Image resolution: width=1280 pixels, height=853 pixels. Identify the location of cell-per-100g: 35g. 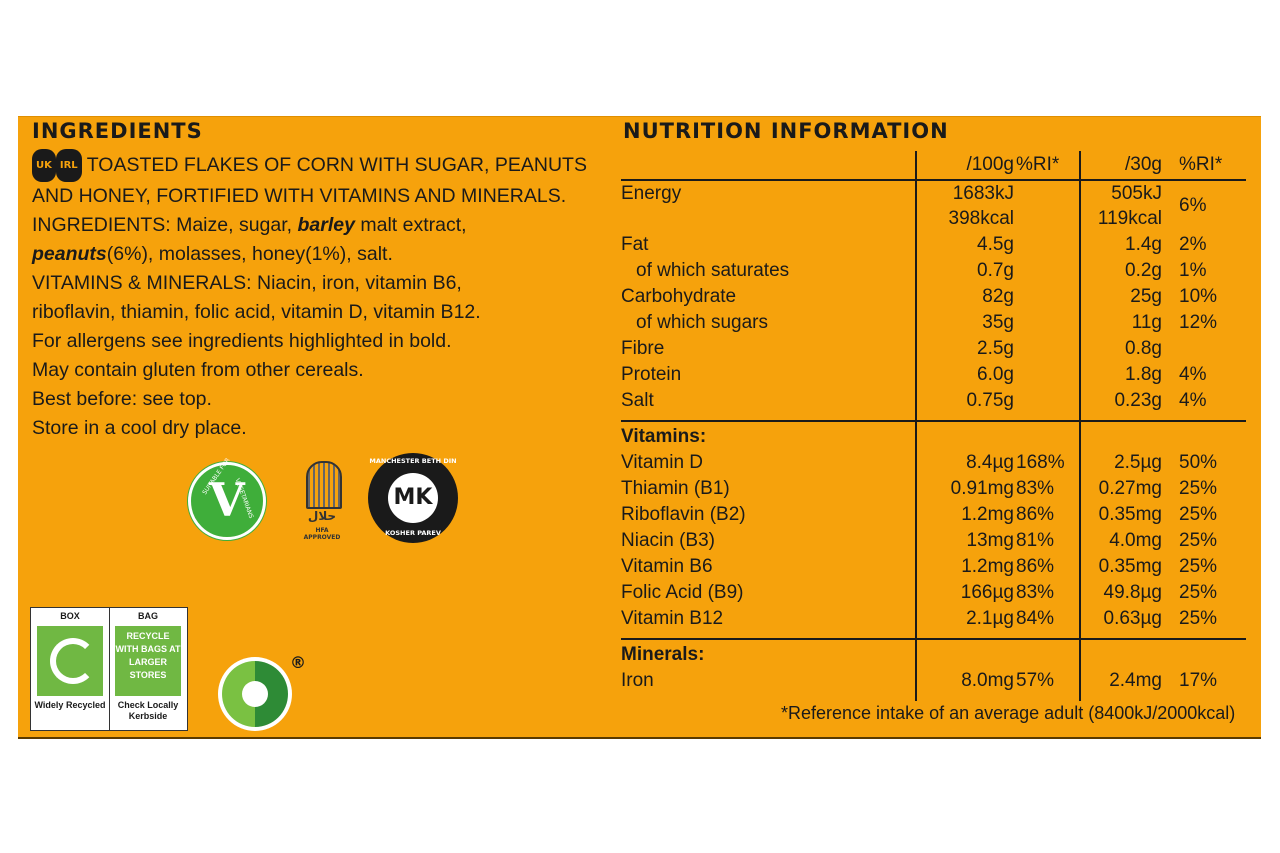
(998, 322).